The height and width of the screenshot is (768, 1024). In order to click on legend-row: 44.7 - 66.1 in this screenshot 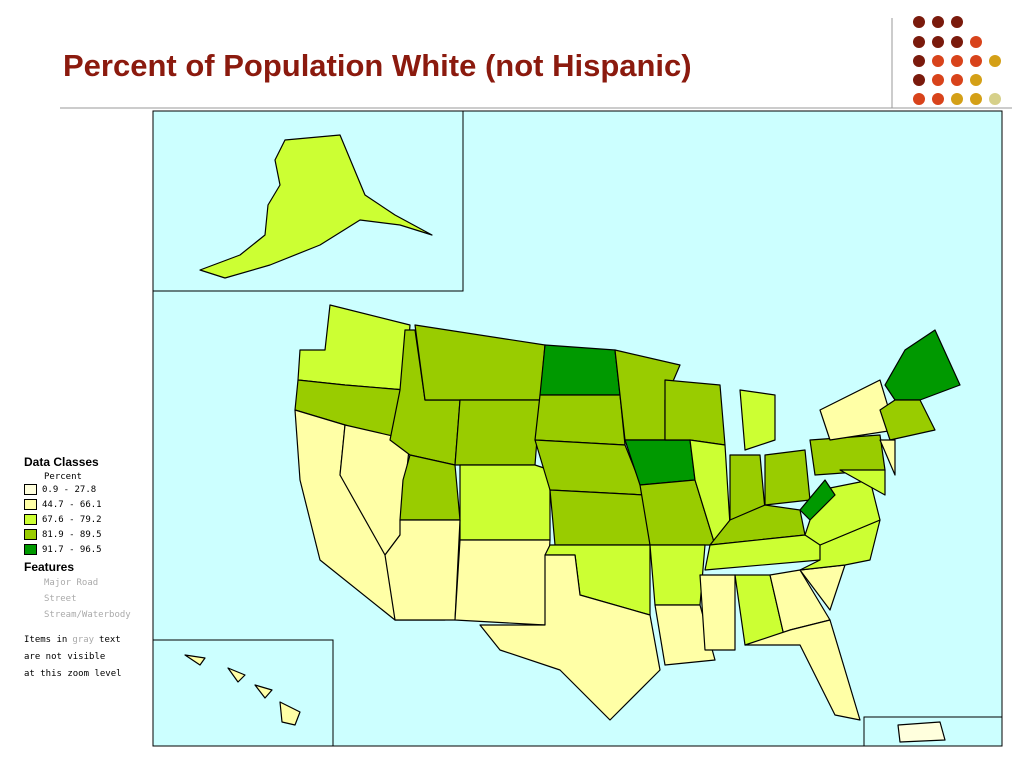, I will do `click(77, 504)`.